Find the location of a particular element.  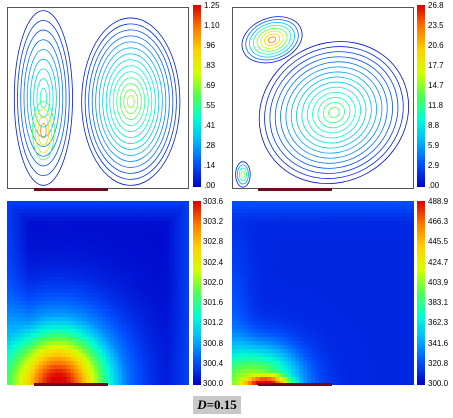

colorbar-tick-label: 302.4 is located at coordinates (213, 262).